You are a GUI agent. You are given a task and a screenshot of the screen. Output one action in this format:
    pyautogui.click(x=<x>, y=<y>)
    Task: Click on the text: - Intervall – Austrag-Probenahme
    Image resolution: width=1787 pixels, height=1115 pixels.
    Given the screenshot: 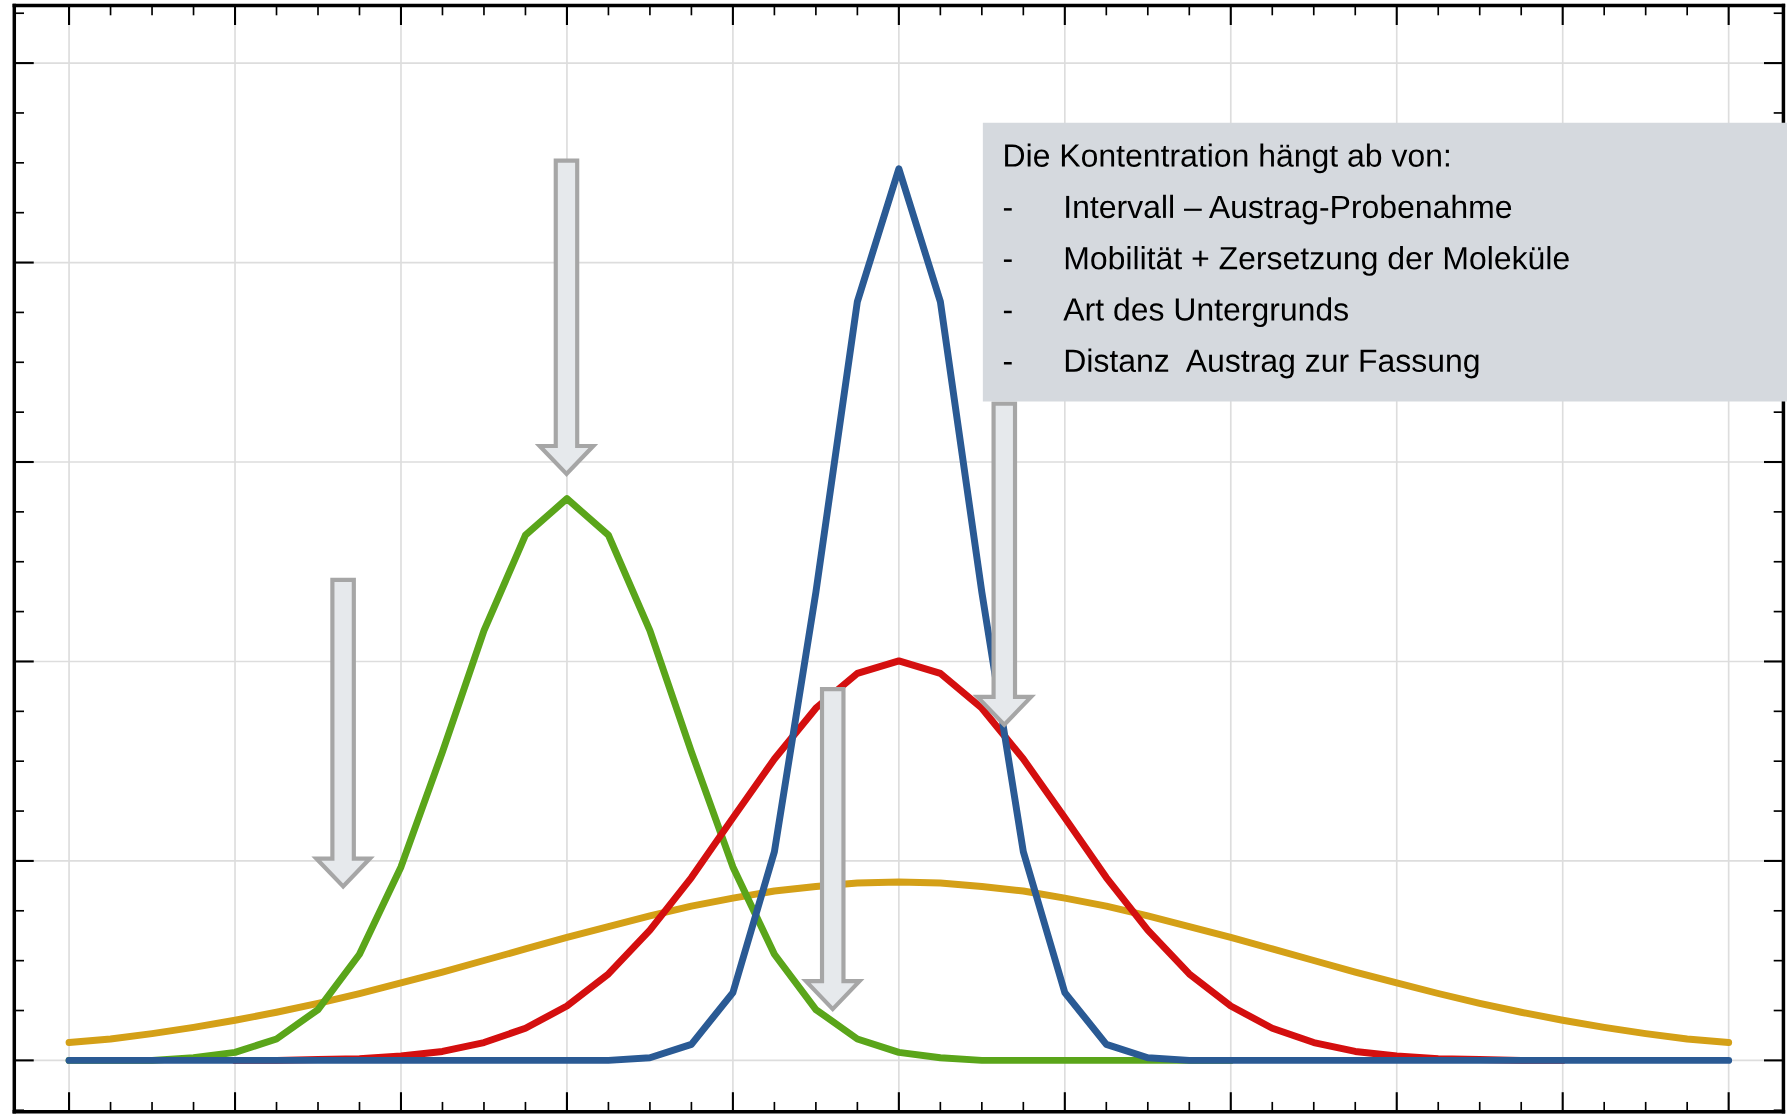 What is the action you would take?
    pyautogui.click(x=1257, y=209)
    